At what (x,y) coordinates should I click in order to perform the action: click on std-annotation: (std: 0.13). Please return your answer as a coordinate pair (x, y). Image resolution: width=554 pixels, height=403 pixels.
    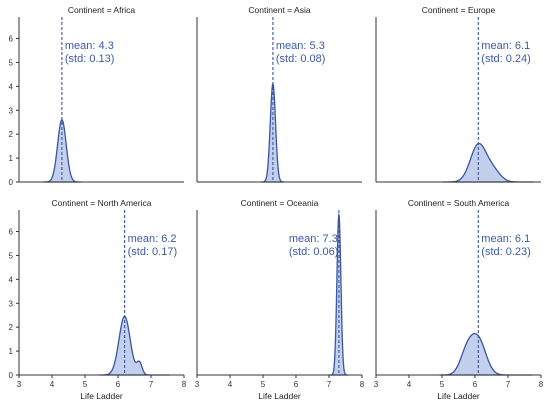
    Looking at the image, I should click on (90, 59).